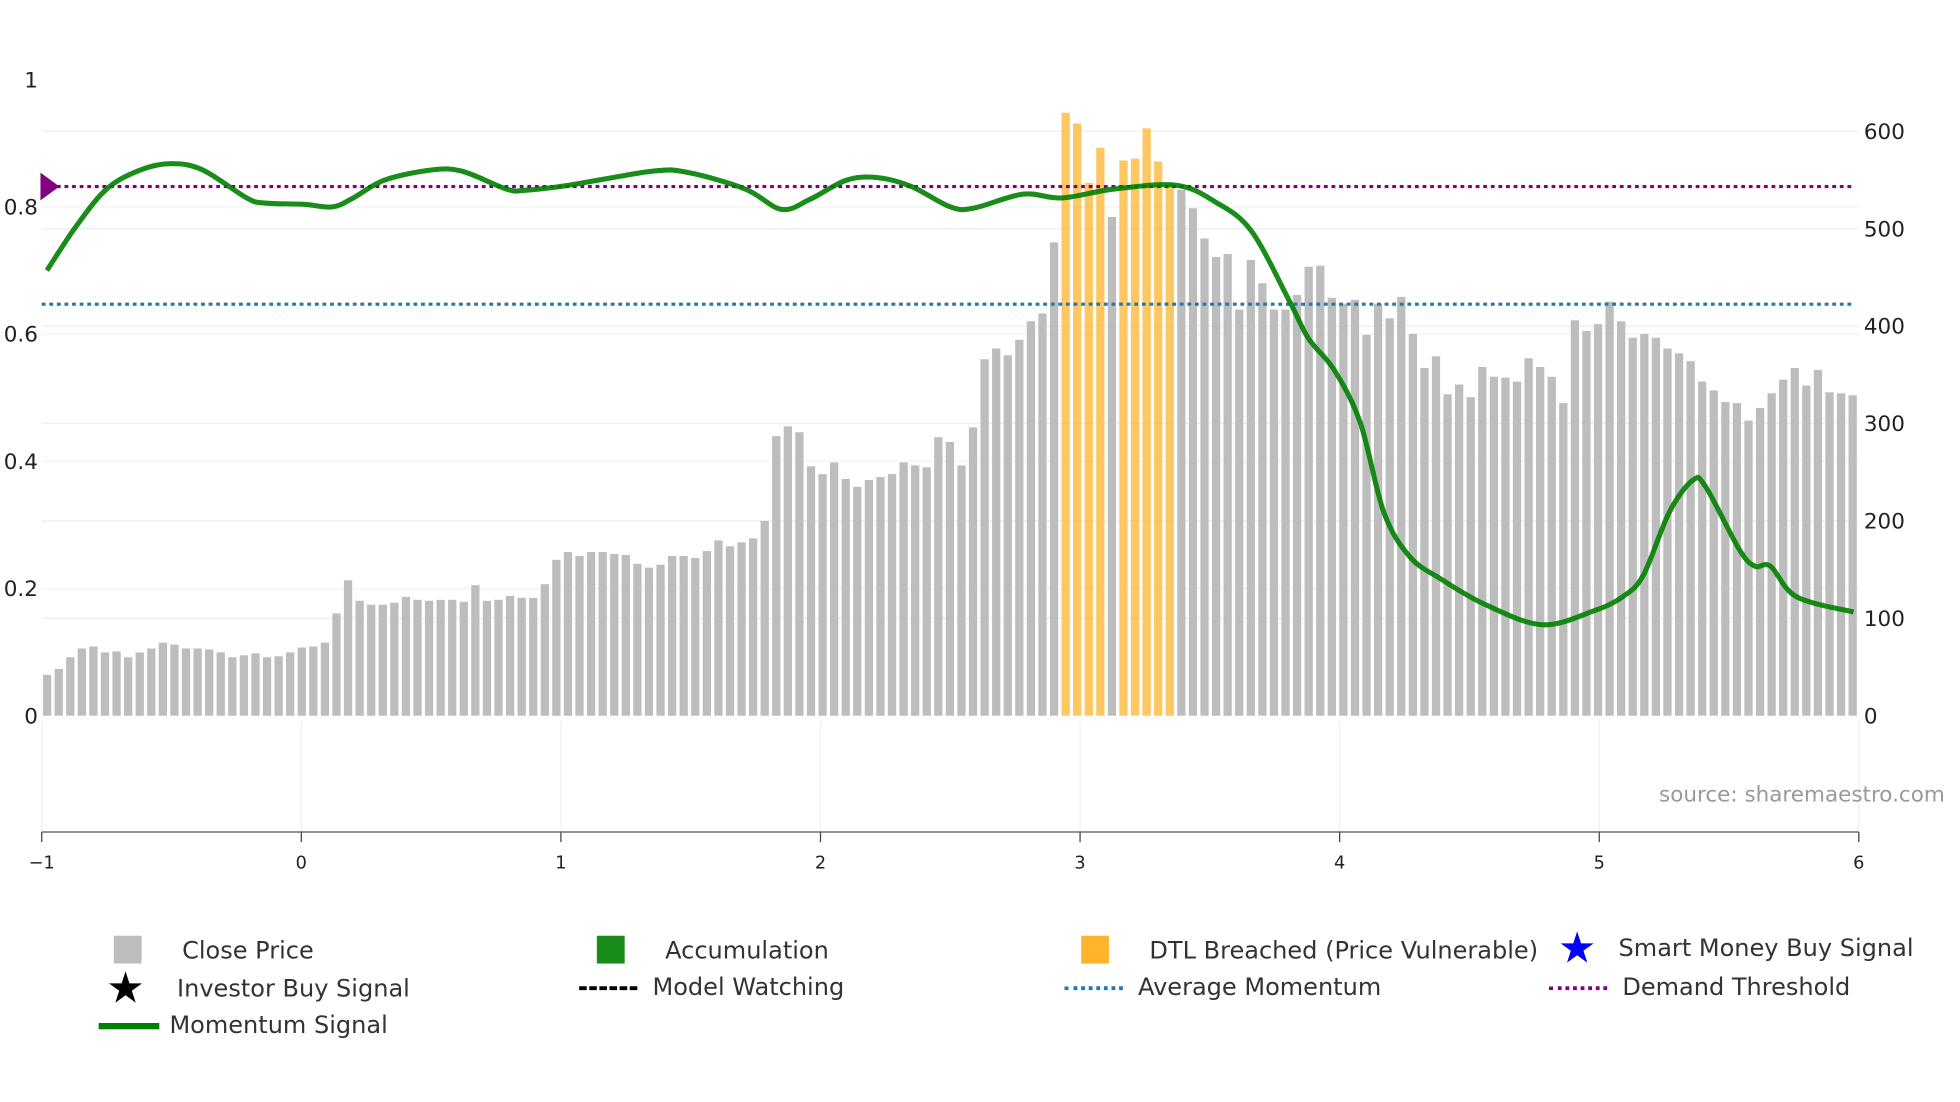 The height and width of the screenshot is (1102, 1960). I want to click on legend-close-price: Close Price, so click(212, 950).